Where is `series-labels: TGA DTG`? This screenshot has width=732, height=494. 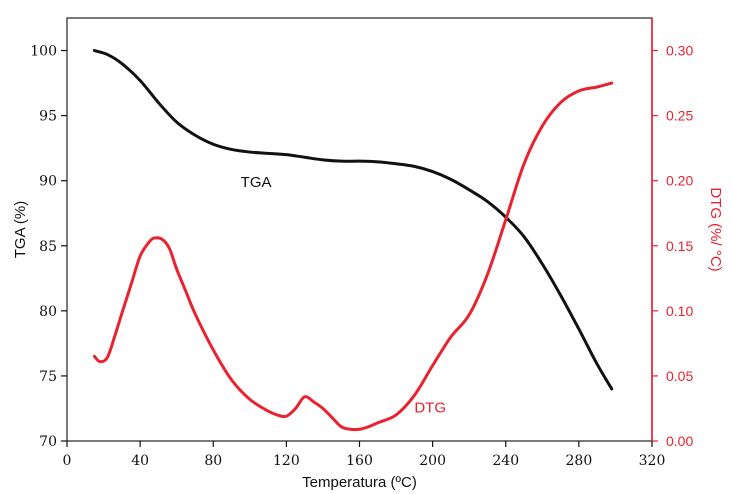
series-labels: TGA DTG is located at coordinates (343, 295).